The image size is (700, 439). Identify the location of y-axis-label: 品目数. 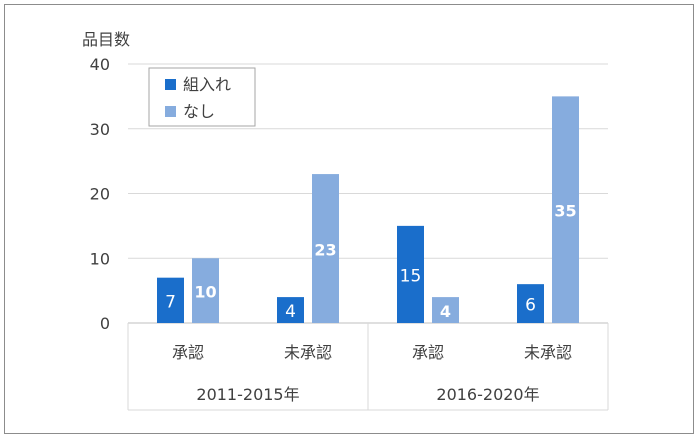
(106, 39).